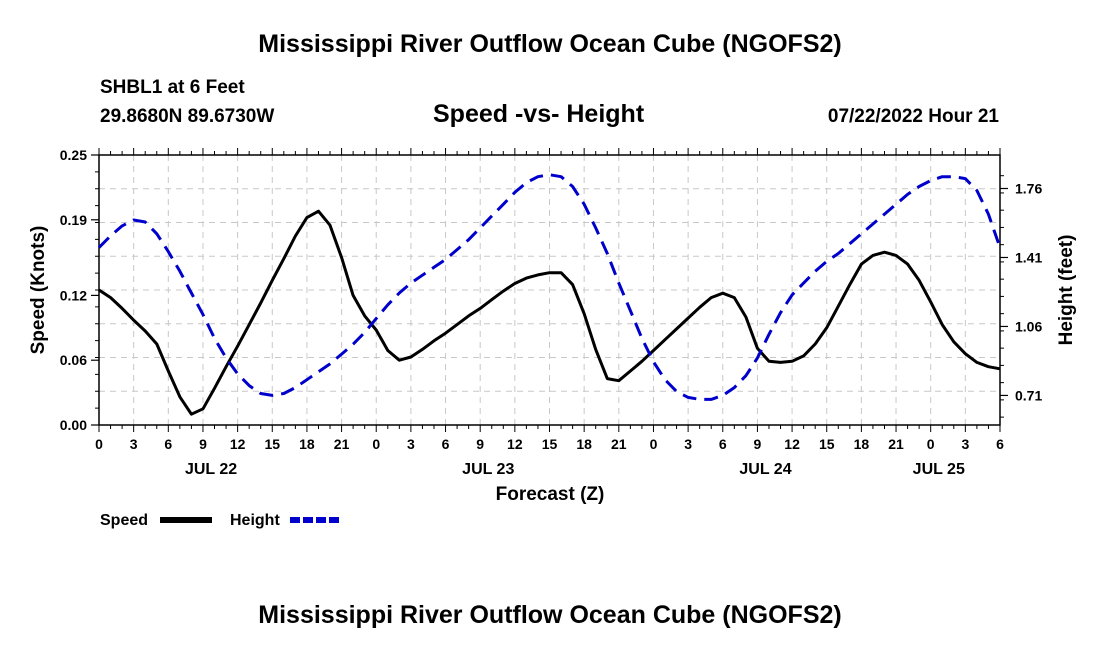 The image size is (1100, 650). I want to click on chart-subtitle: Speed -vs- Height, so click(539, 114).